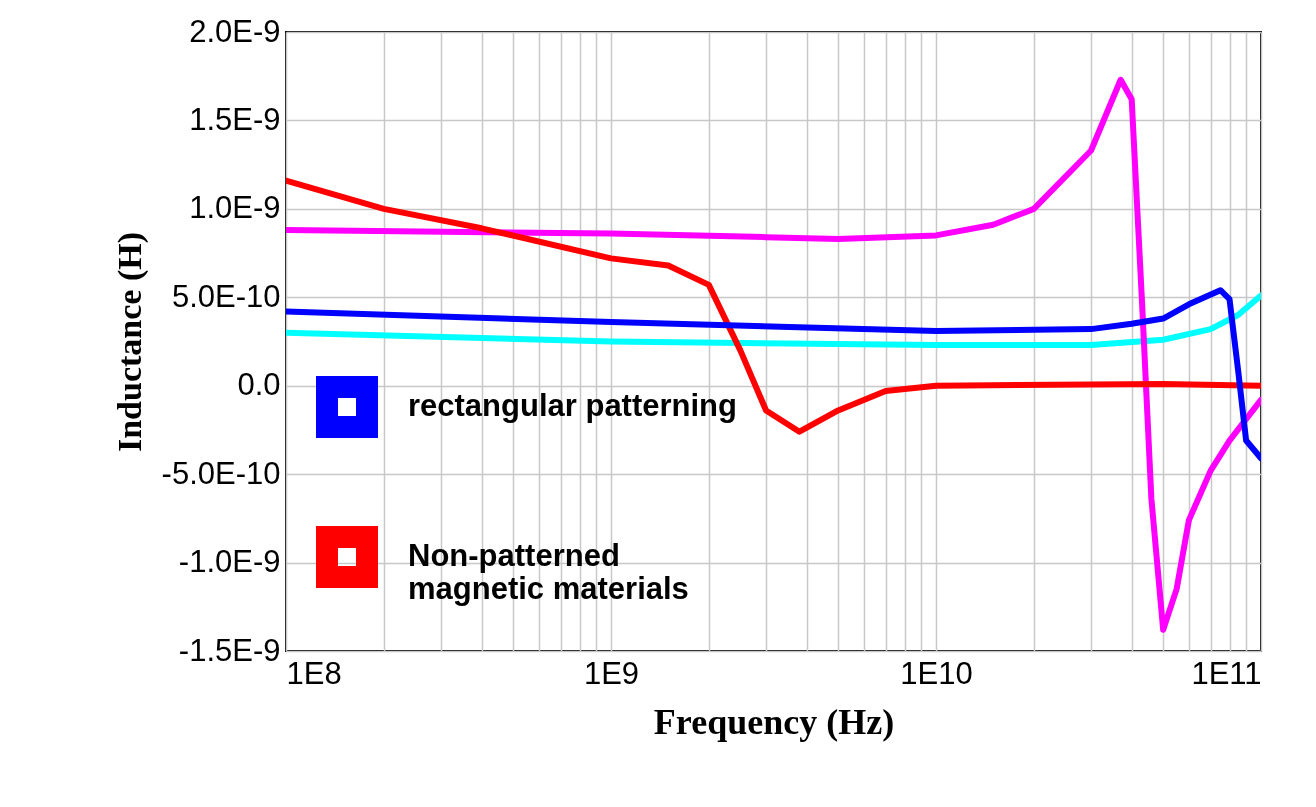  What do you see at coordinates (774, 721) in the screenshot?
I see `x-axis-title: Frequency (Hz)` at bounding box center [774, 721].